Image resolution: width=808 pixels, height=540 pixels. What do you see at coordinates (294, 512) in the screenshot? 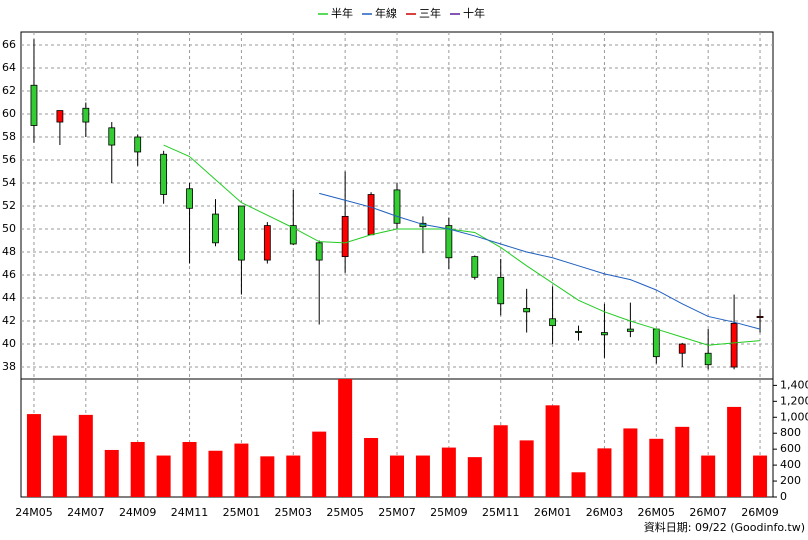
I see `x-tick-label: 25M03` at bounding box center [294, 512].